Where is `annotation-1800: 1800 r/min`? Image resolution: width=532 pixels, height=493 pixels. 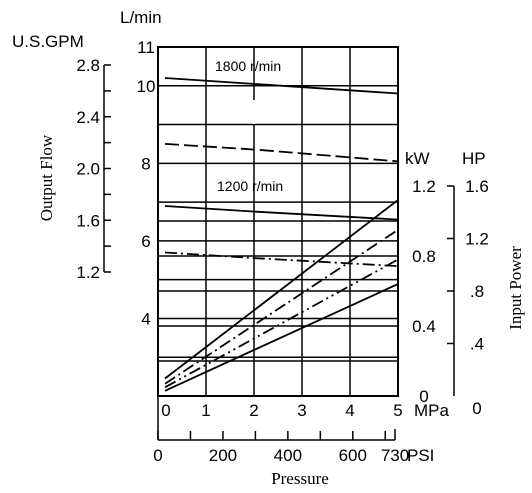 annotation-1800: 1800 r/min is located at coordinates (248, 66).